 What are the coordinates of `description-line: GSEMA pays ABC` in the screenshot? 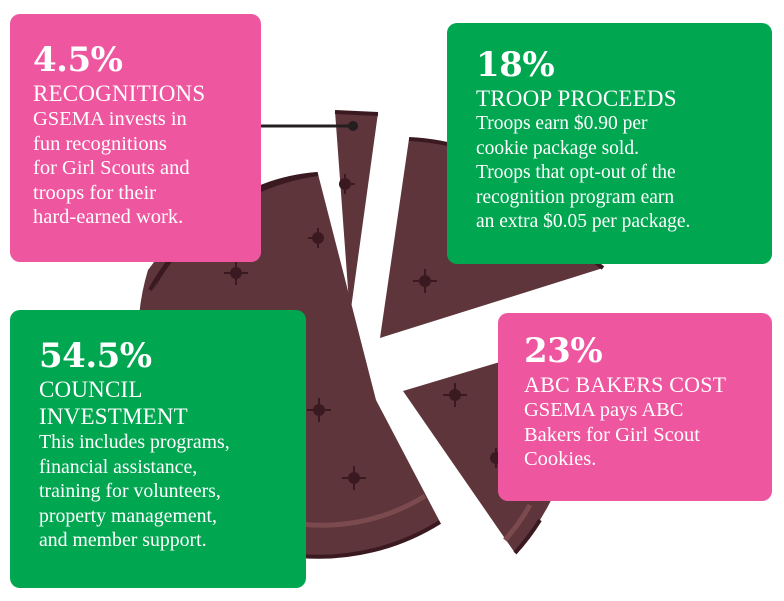 It's located at (604, 410).